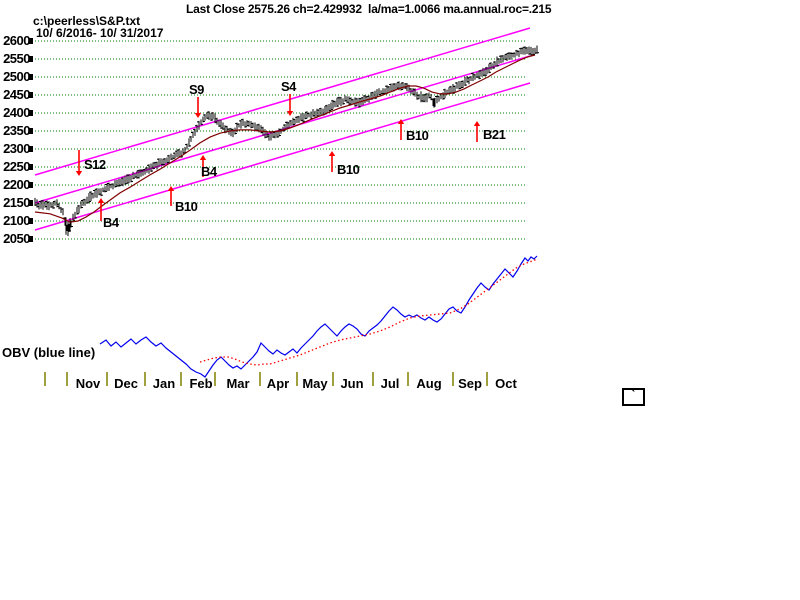 Image resolution: width=800 pixels, height=600 pixels. What do you see at coordinates (16, 148) in the screenshot?
I see `y-axis-label: 2300` at bounding box center [16, 148].